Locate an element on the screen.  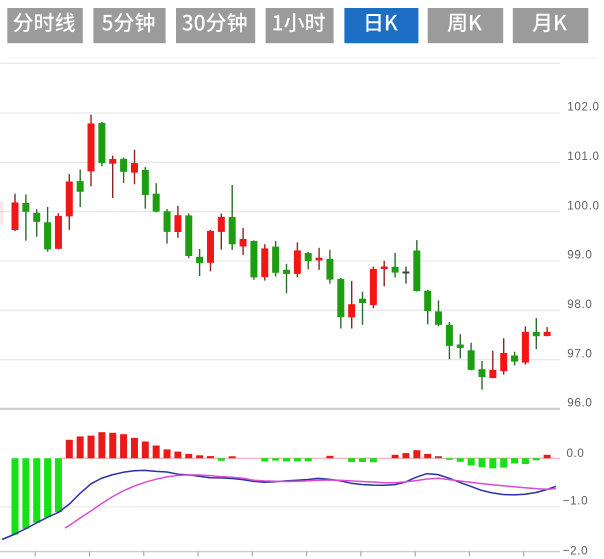
svg-text: 101.0 is located at coordinates (583, 156).